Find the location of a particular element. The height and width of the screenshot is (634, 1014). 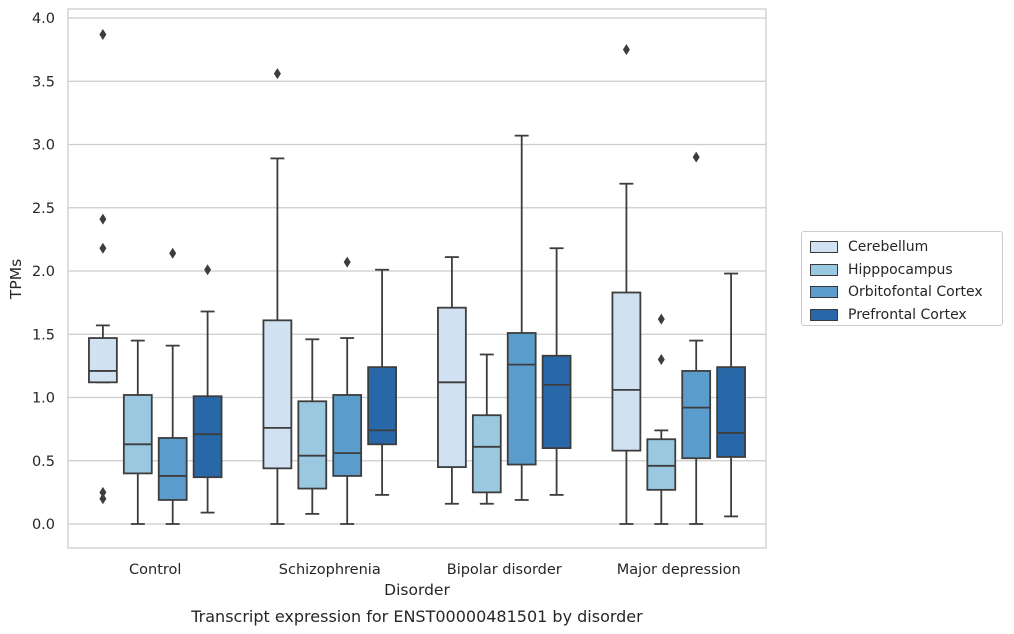

y-tick-label: 1.0 is located at coordinates (43, 399).